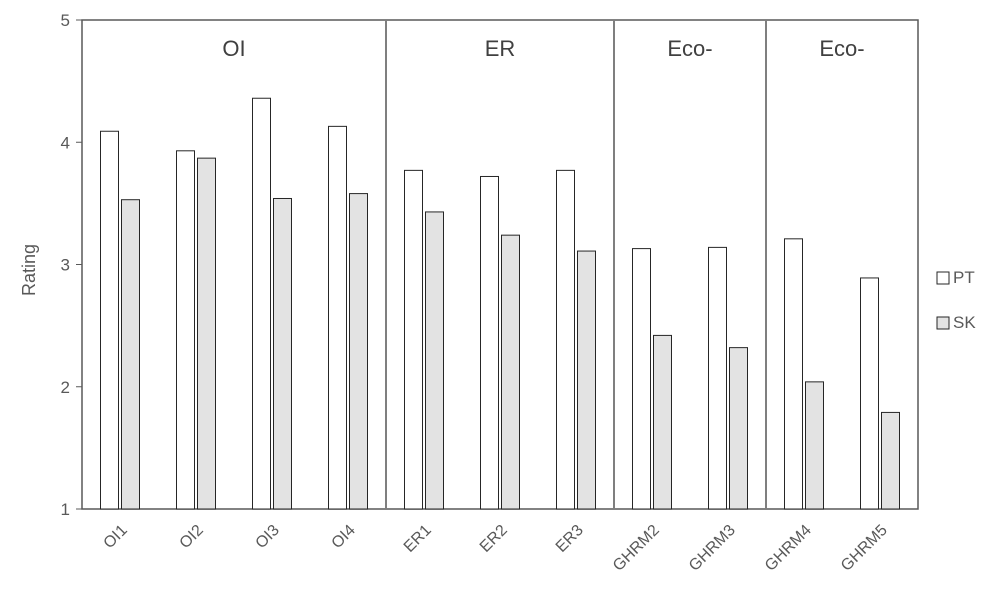  Describe the element at coordinates (943, 278) in the screenshot. I see `legend-swatch-pt` at that location.